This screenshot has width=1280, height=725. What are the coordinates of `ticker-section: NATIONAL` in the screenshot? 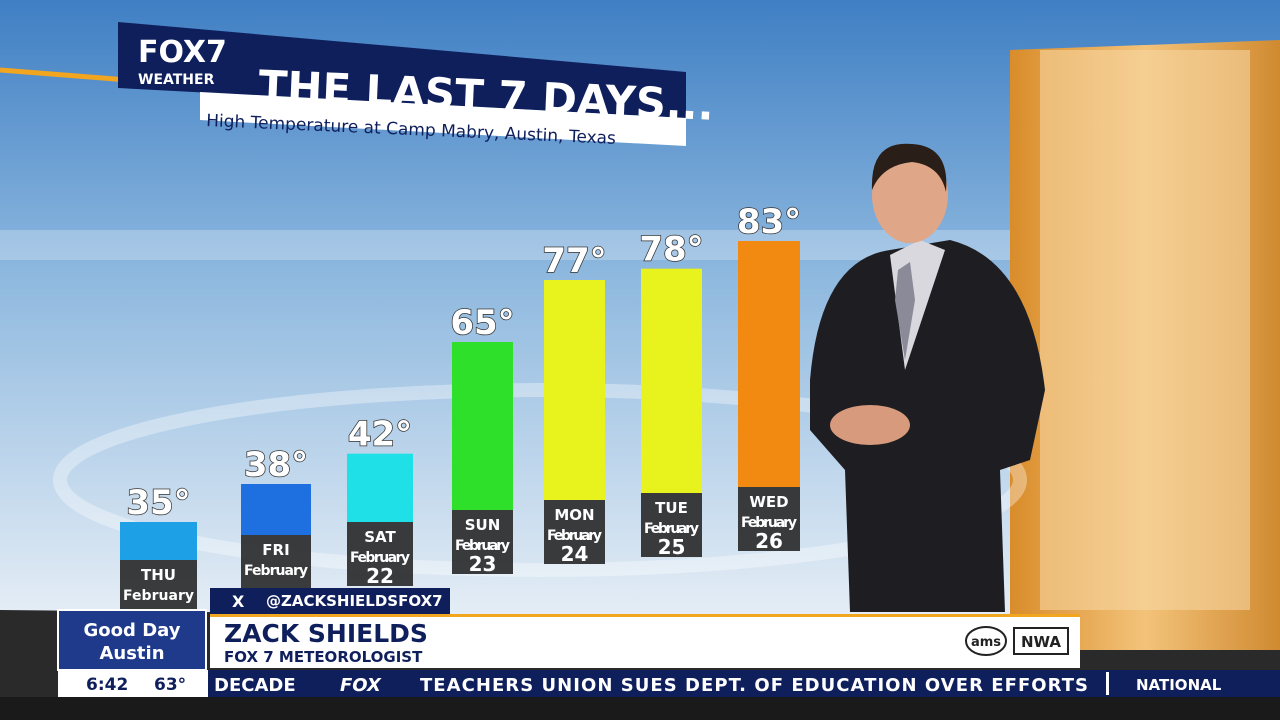 It's located at (1179, 685).